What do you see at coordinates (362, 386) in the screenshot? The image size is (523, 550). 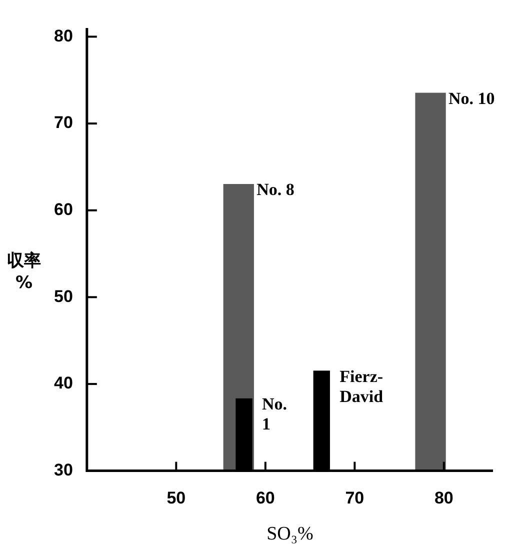 I see `annotation: Fierz-David` at bounding box center [362, 386].